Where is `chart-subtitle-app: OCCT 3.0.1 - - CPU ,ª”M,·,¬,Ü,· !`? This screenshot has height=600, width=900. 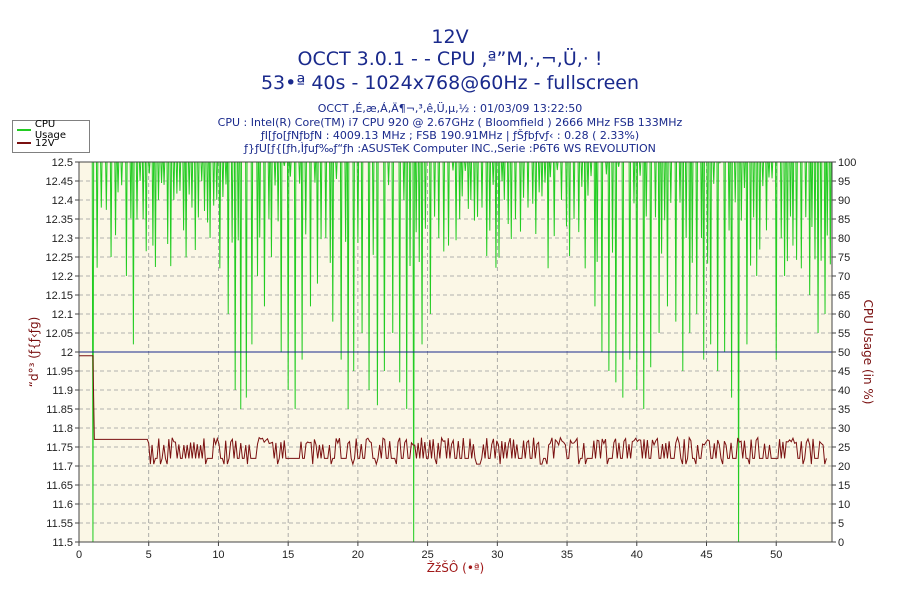
chart-subtitle-app: OCCT 3.0.1 - - CPU ,ª”M,·,¬,Ü,· ! is located at coordinates (450, 59).